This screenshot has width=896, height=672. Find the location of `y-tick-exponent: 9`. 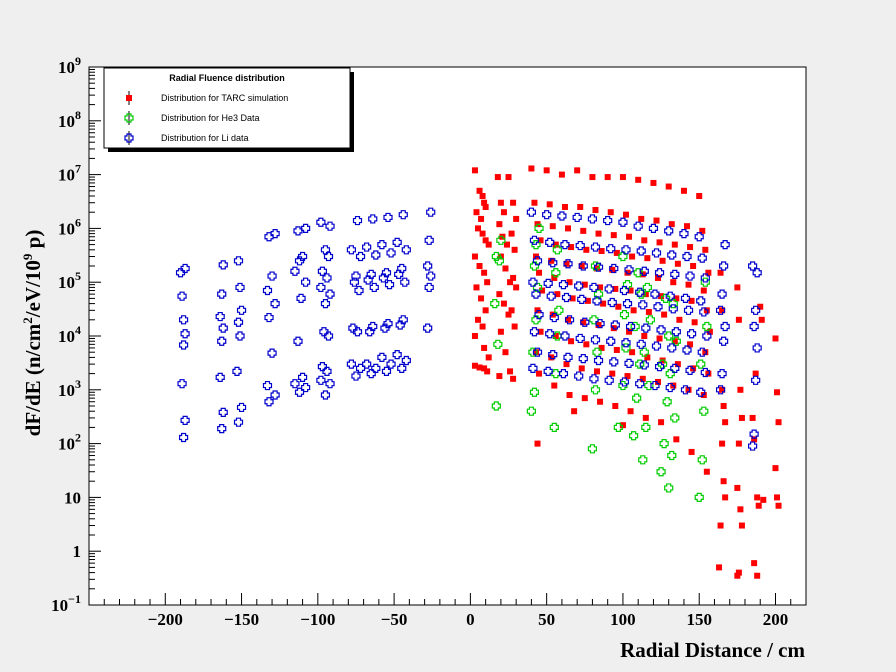

y-tick-exponent: 9 is located at coordinates (78, 61).